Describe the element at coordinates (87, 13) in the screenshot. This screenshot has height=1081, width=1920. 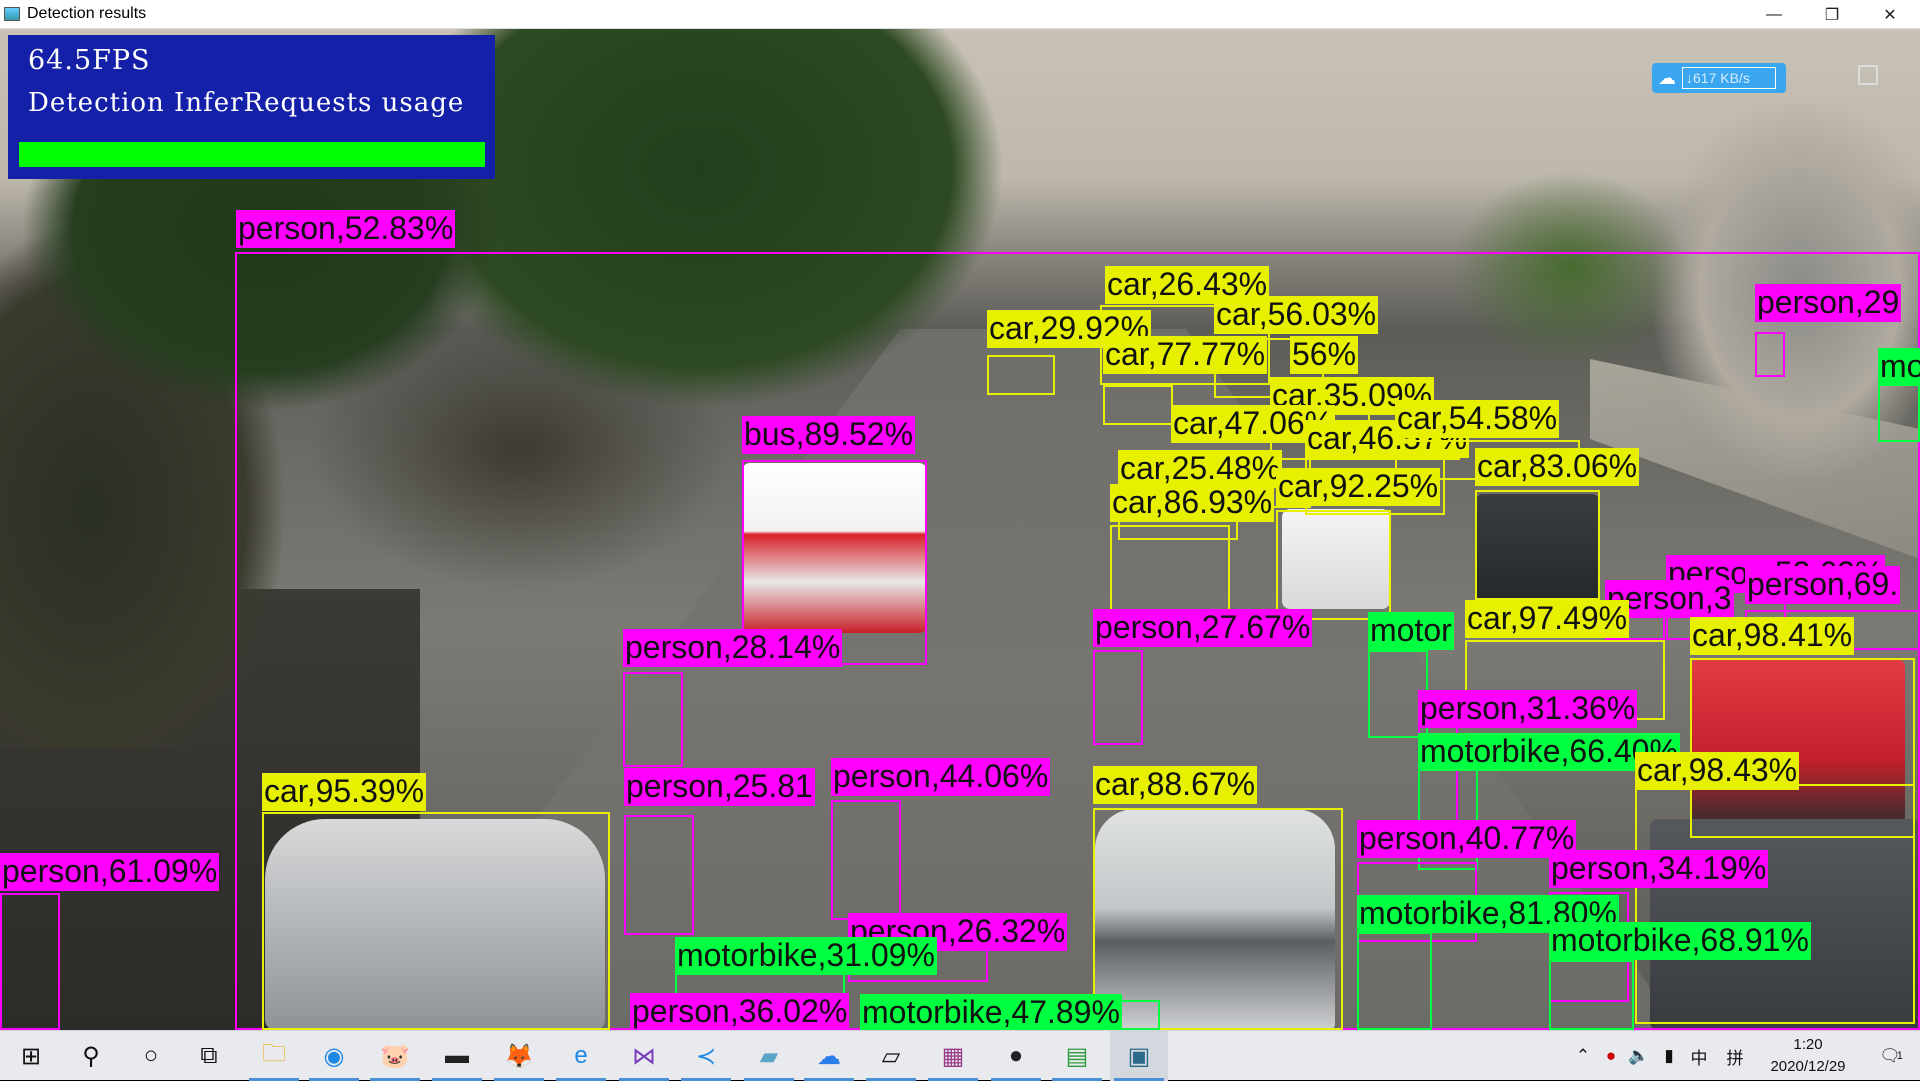
I see `window-title: Detection results` at that location.